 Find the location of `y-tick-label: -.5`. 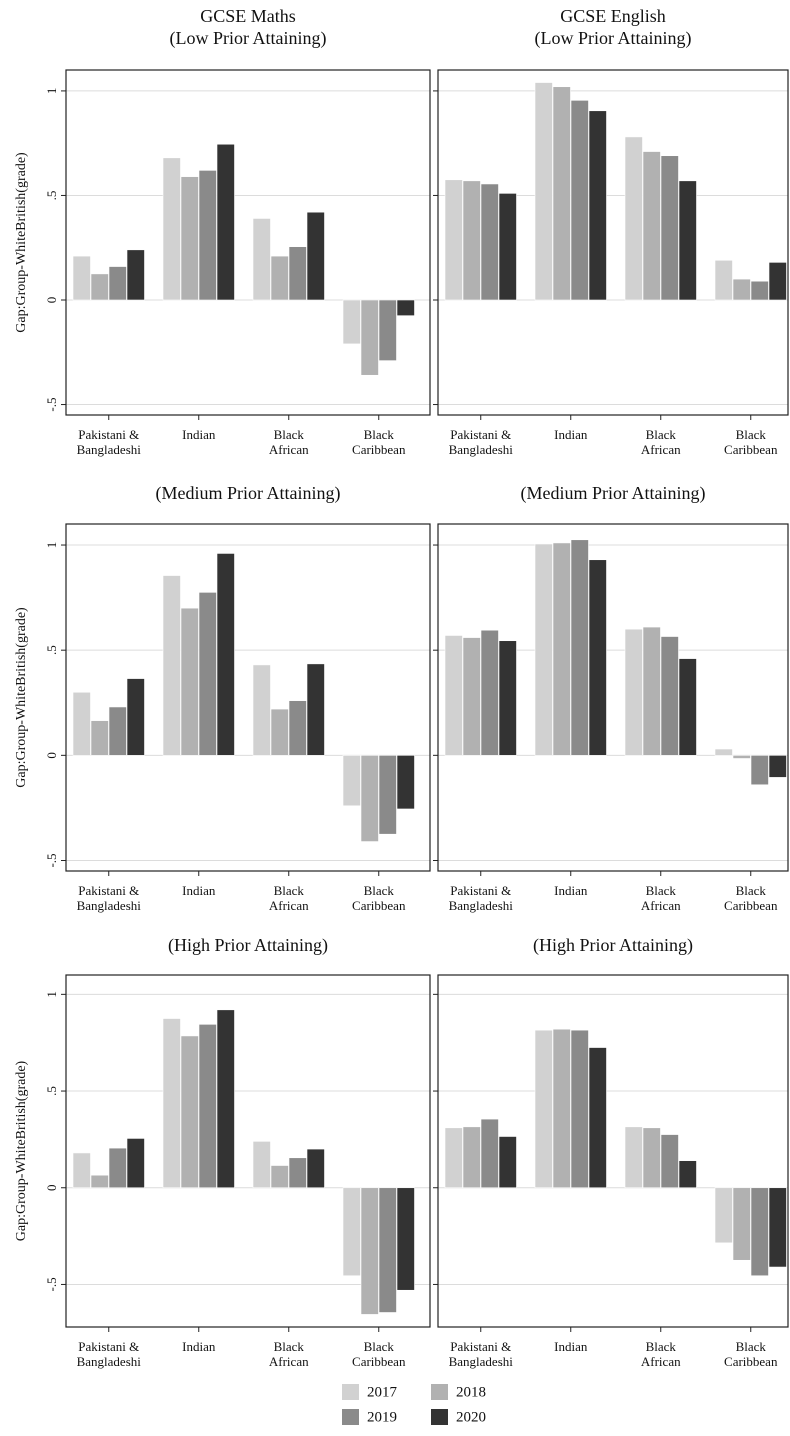

y-tick-label: -.5 is located at coordinates (51, 404).